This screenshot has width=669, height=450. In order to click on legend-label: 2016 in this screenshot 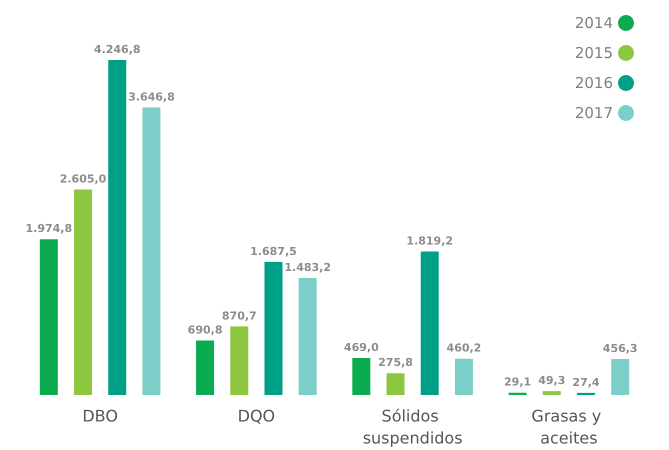, I will do `click(593, 83)`.